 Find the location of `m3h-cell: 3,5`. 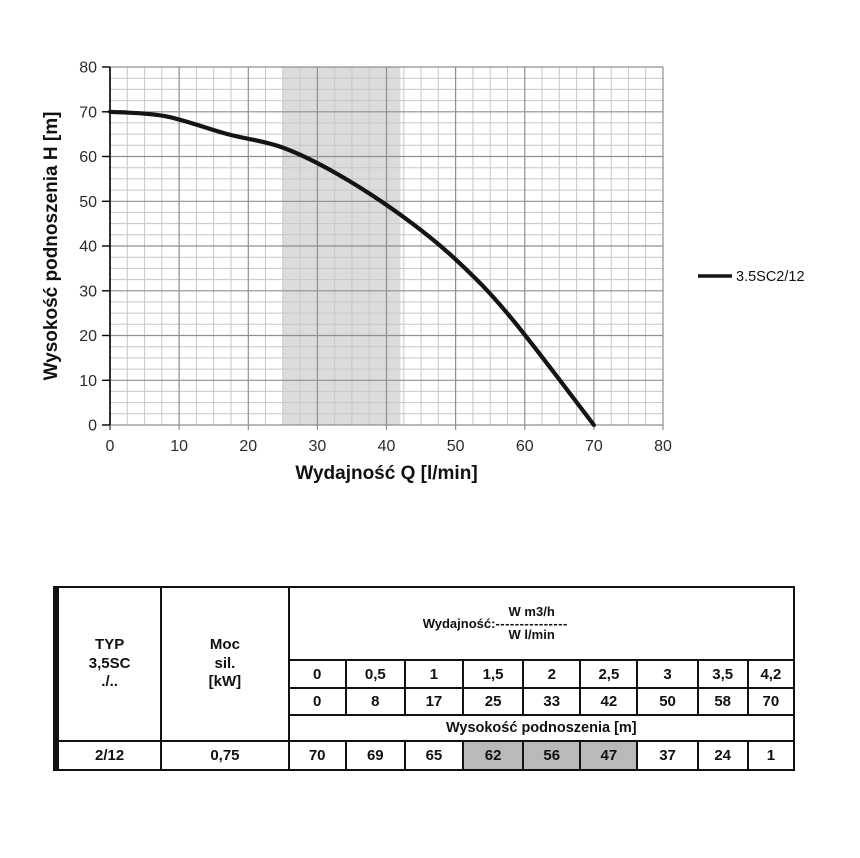

m3h-cell: 3,5 is located at coordinates (722, 674).